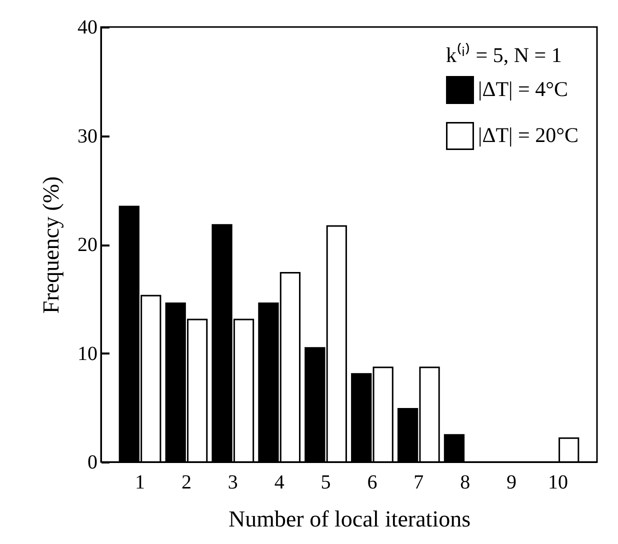 This screenshot has height=544, width=618. Describe the element at coordinates (279, 483) in the screenshot. I see `x-tick-label: 4` at that location.